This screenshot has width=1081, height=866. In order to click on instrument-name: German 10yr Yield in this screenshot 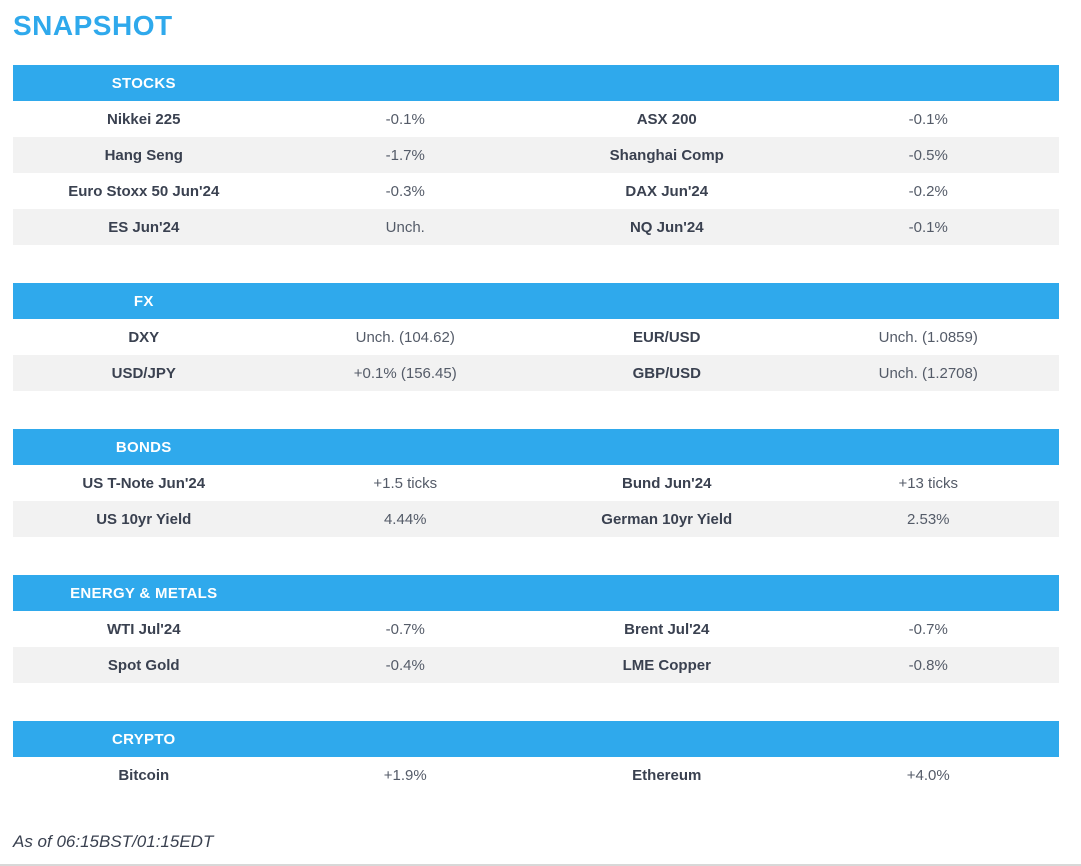, I will do `click(667, 519)`.